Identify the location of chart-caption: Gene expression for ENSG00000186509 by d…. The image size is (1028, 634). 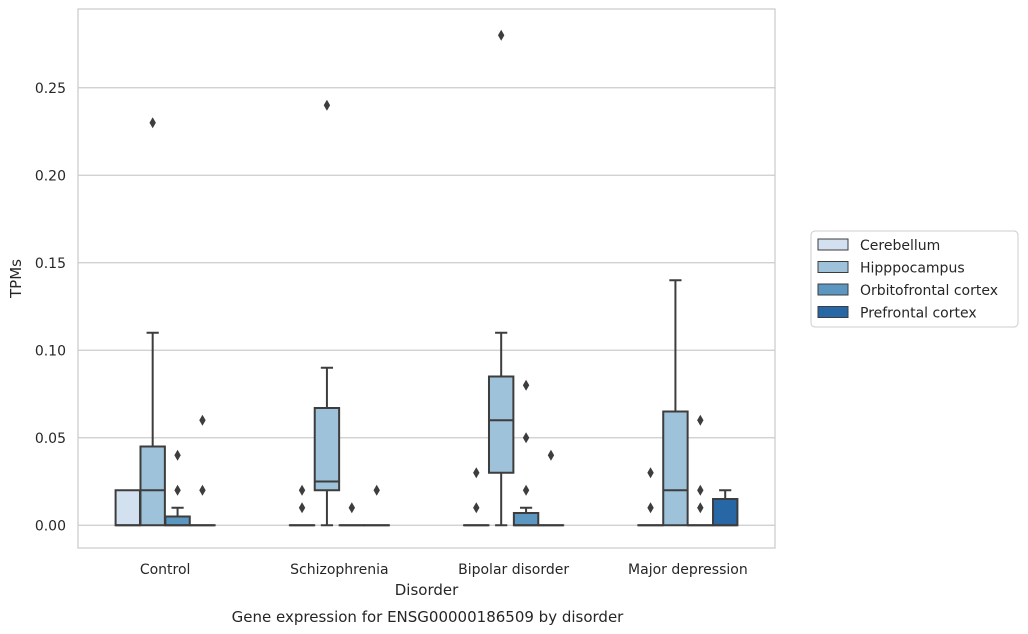
(428, 617).